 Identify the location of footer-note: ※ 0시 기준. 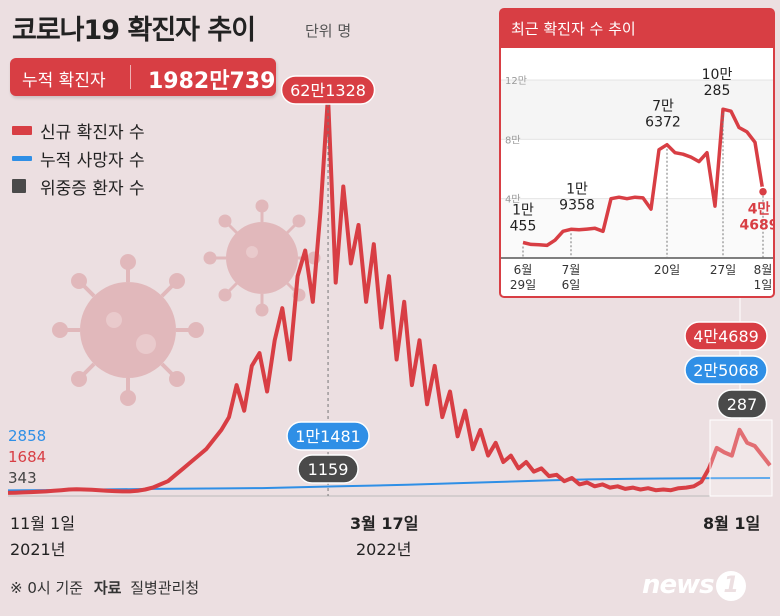
(47, 588).